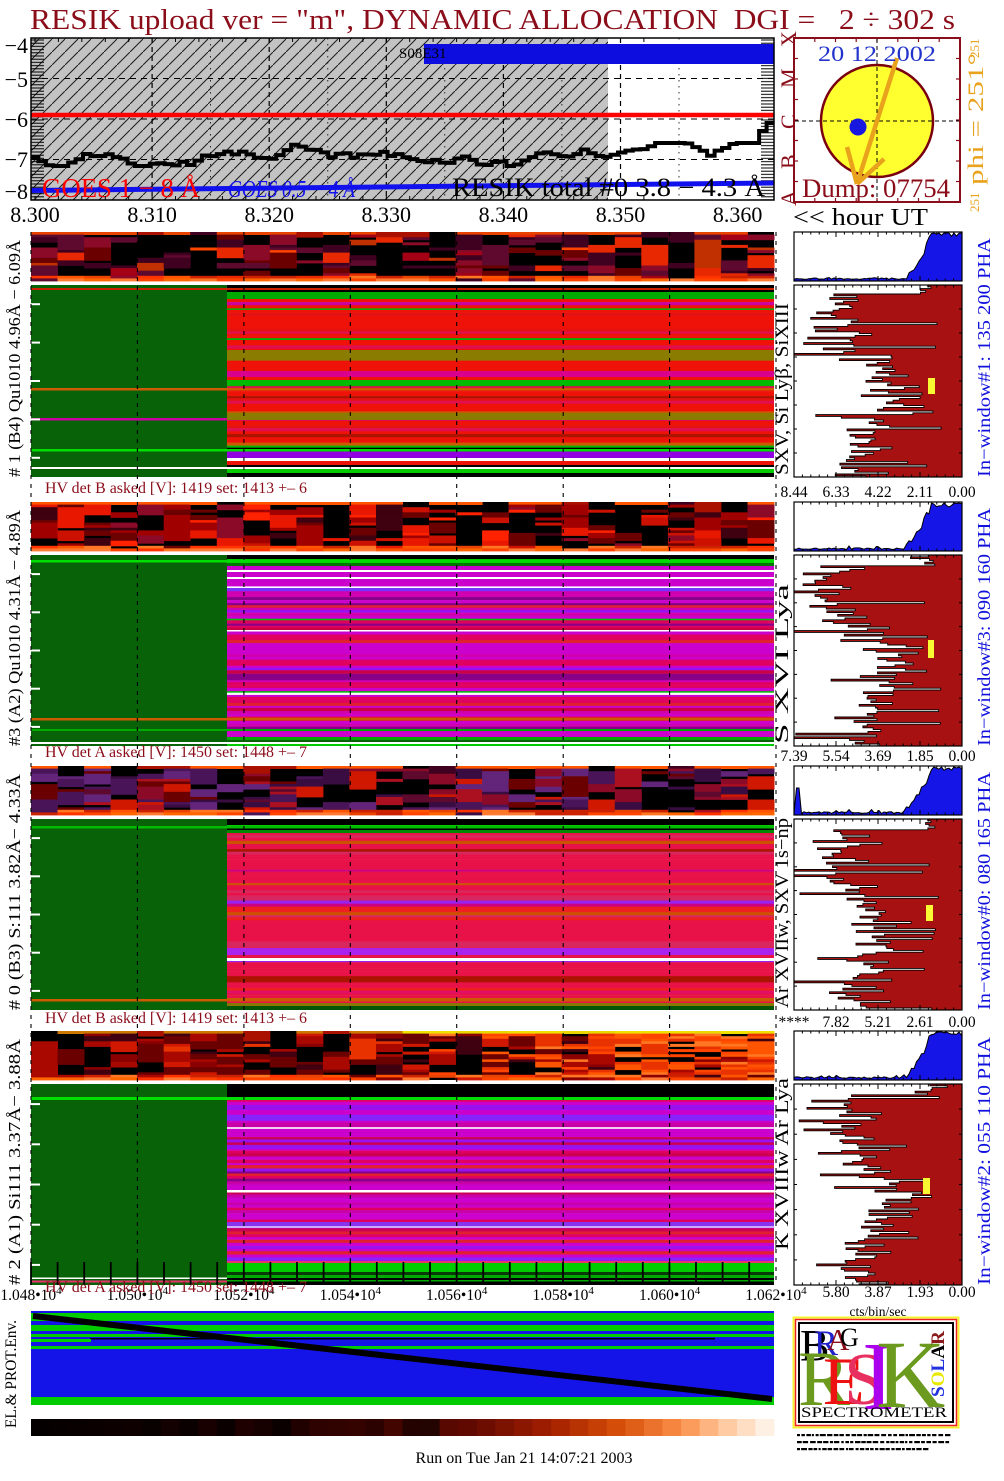 The image size is (1004, 1481). I want to click on svg-text: 5.54, so click(835, 756).